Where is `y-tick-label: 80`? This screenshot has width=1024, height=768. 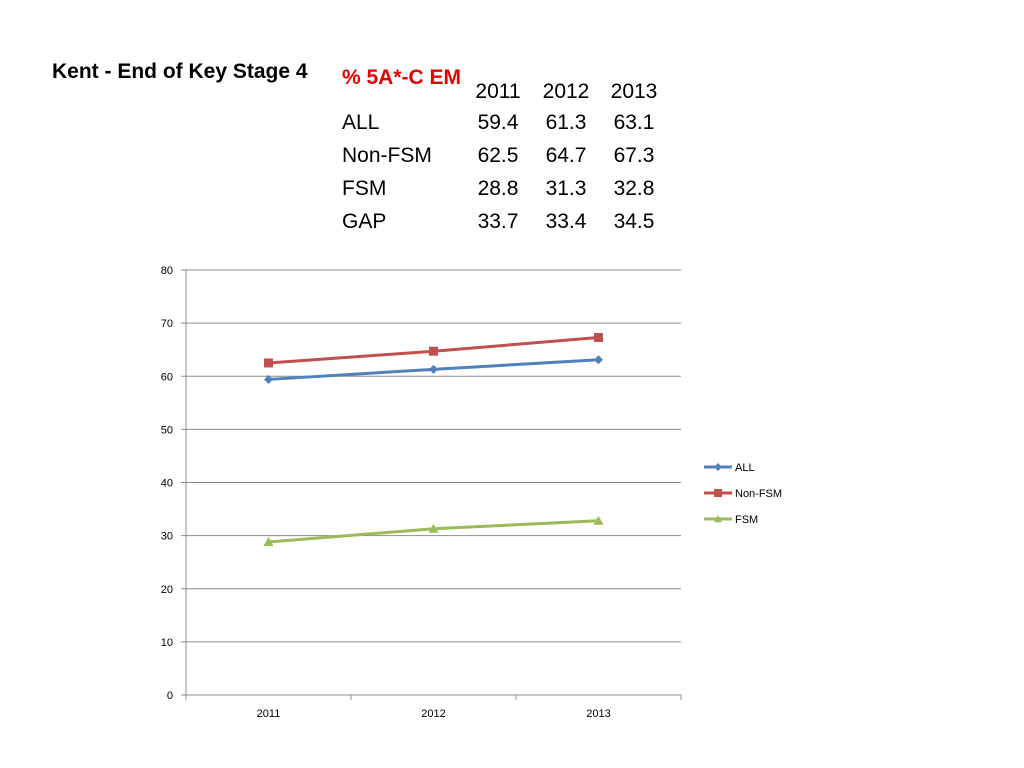
y-tick-label: 80 is located at coordinates (167, 271).